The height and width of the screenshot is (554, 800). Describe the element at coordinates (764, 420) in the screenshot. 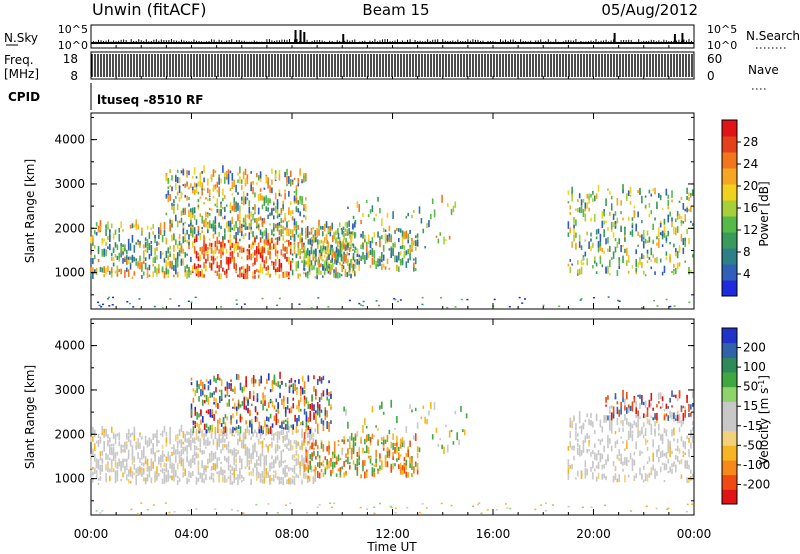

I see `velocity-colorbar-label: Velocity [m s-1]` at that location.